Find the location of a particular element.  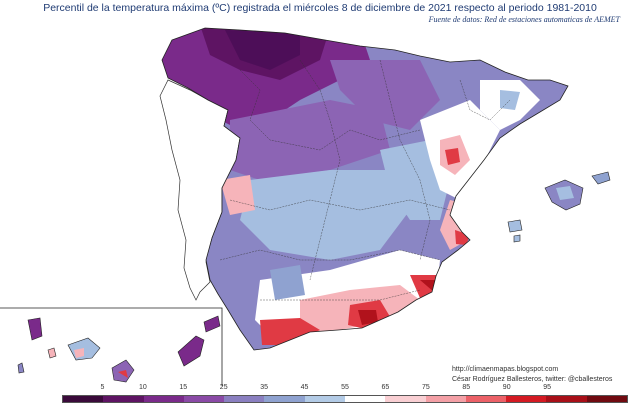

legend-label: 25 is located at coordinates (223, 387).